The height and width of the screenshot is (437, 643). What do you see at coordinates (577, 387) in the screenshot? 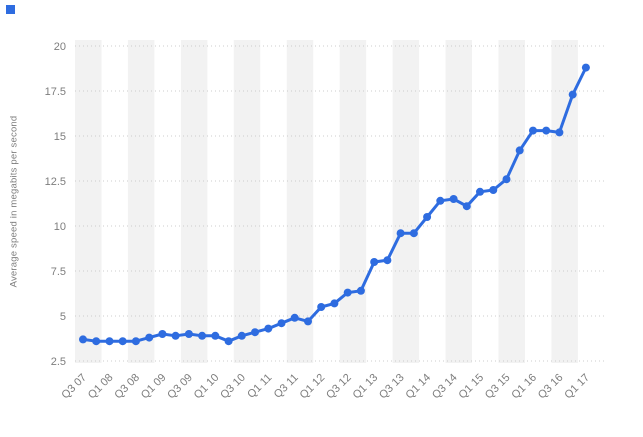
I see `x-tick-label: Q1 17` at bounding box center [577, 387].